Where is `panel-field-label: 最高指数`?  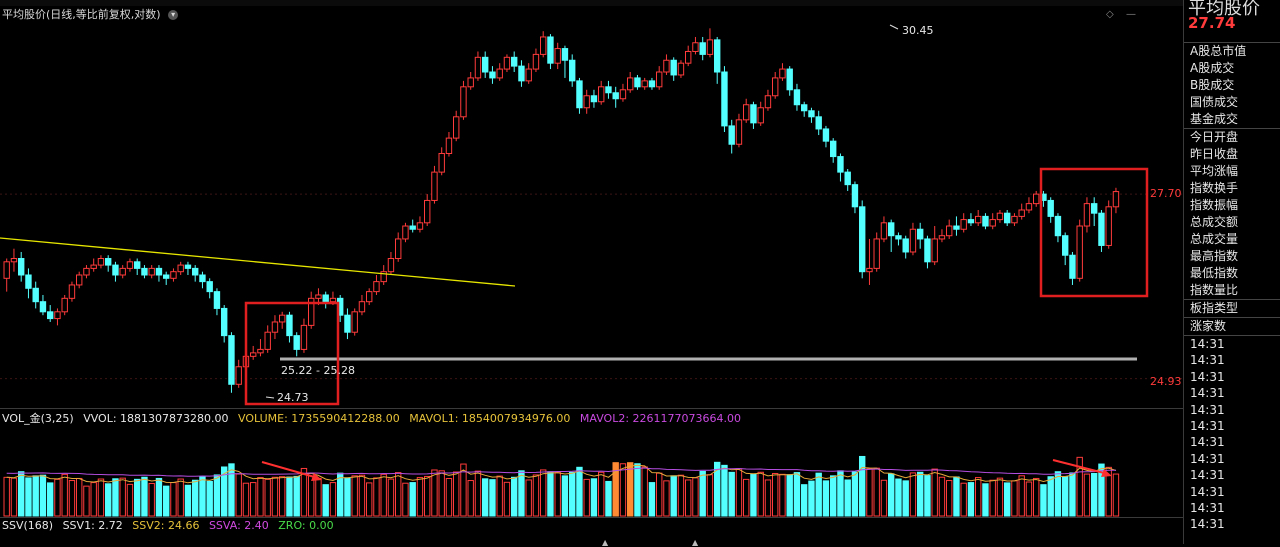
panel-field-label: 最高指数 is located at coordinates (1214, 256).